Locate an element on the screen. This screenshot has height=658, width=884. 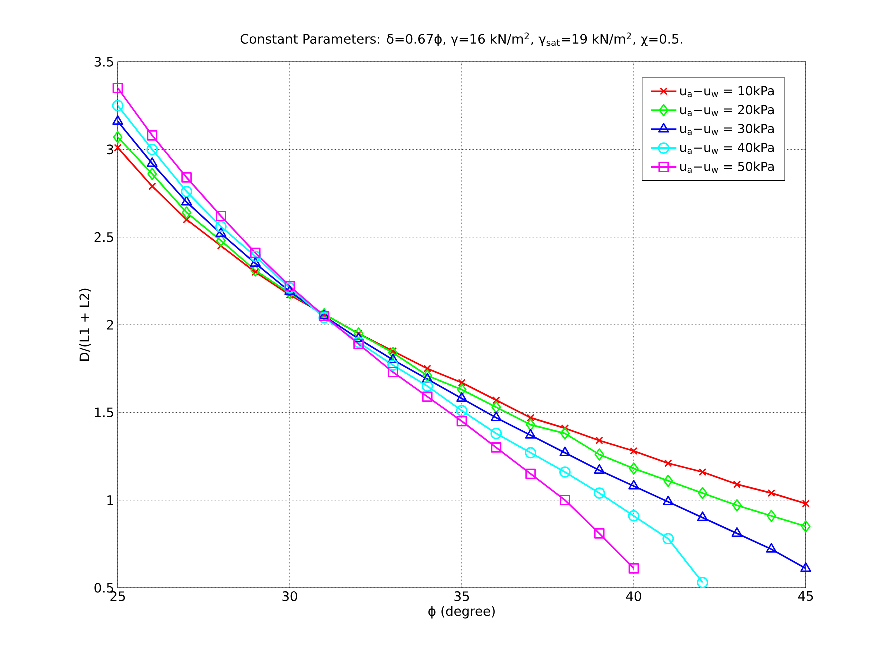
legend-label: u$_{a}$−u$_{w}$ = 10kPa is located at coordinates (727, 92).